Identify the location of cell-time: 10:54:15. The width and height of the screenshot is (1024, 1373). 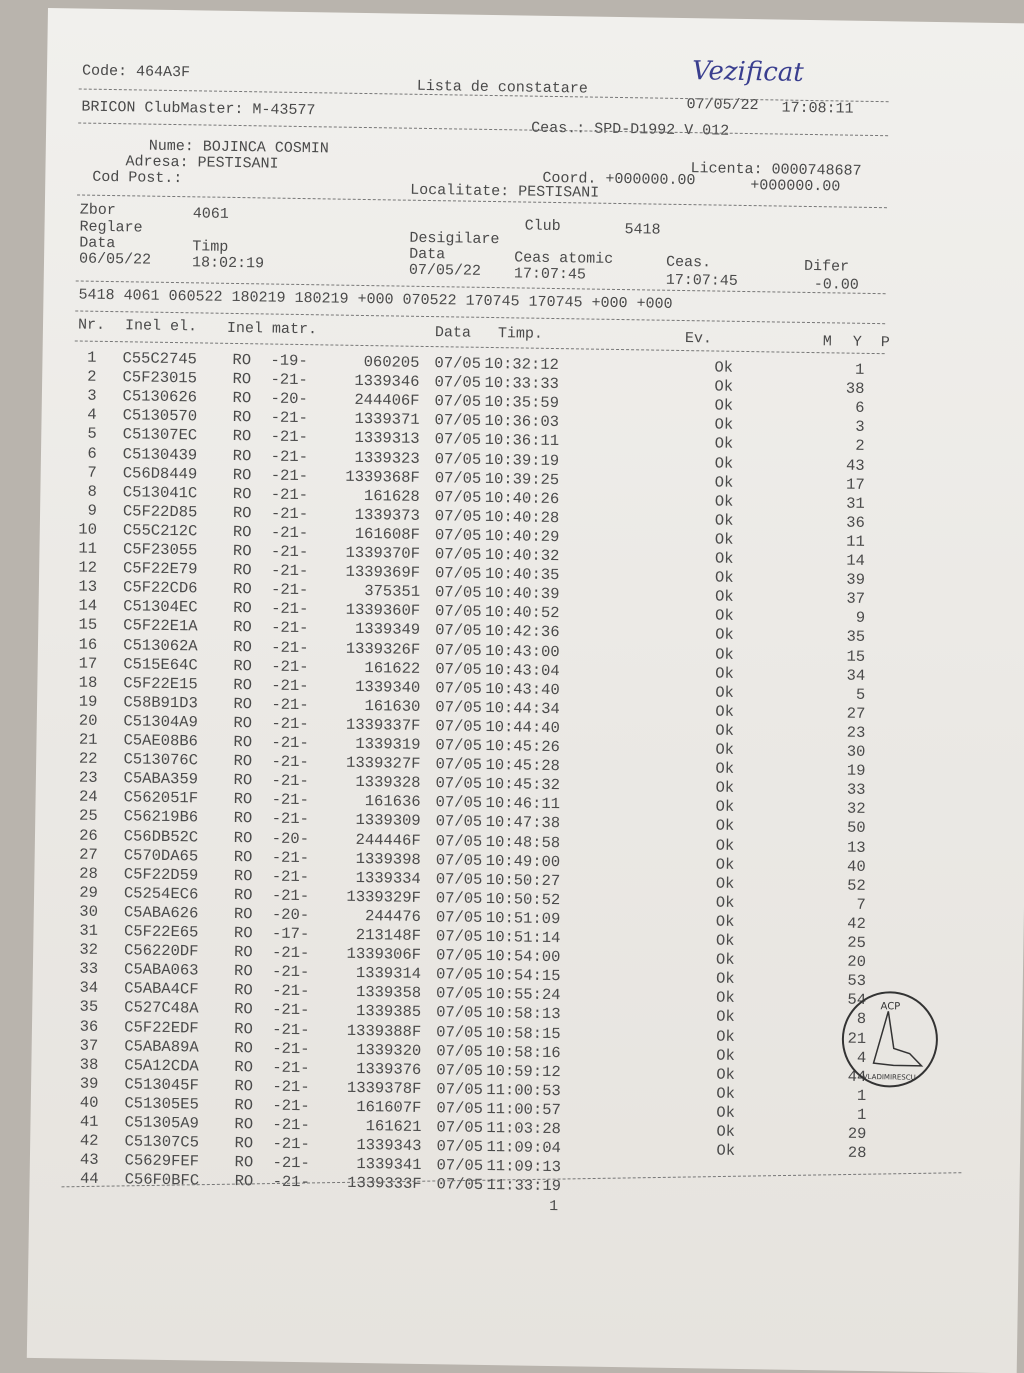
(523, 976).